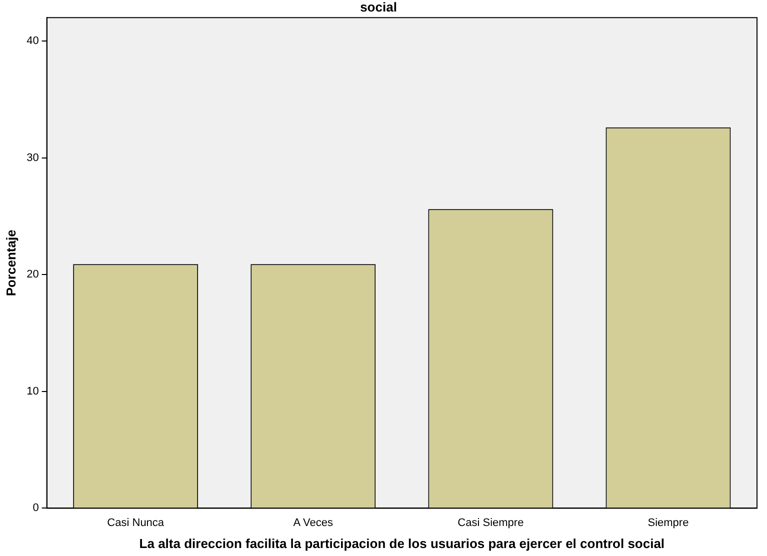 The image size is (767, 556). Describe the element at coordinates (402, 543) in the screenshot. I see `x-axis-title: La alta direccion facilita la participacion de los usuarios para ejercer el control social` at that location.